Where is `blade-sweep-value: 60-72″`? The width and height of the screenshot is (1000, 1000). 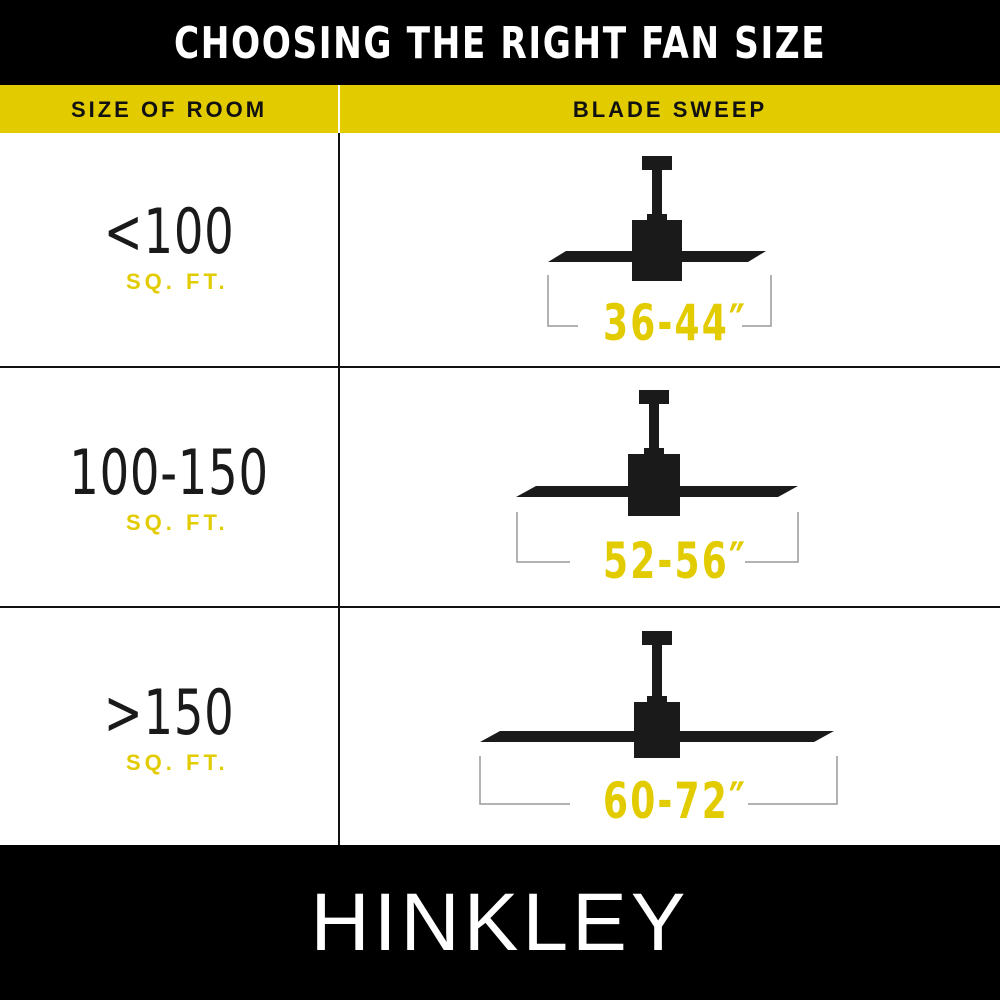 blade-sweep-value: 60-72″ is located at coordinates (675, 801).